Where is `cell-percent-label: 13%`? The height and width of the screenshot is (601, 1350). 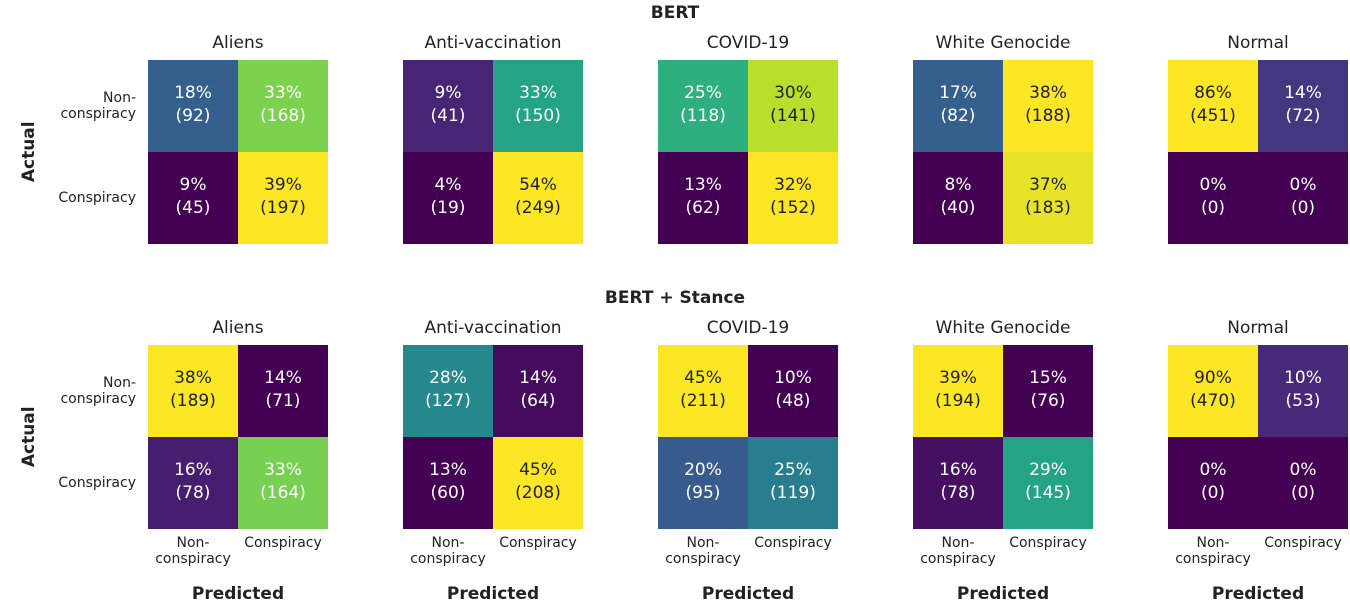
cell-percent-label: 13% is located at coordinates (448, 470).